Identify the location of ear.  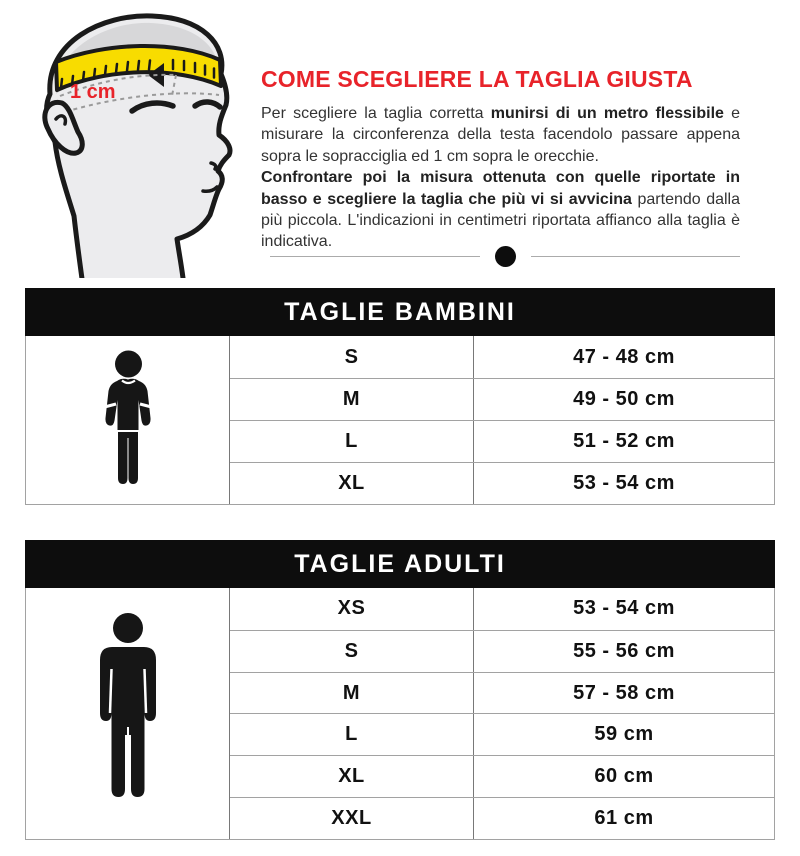
(63, 127).